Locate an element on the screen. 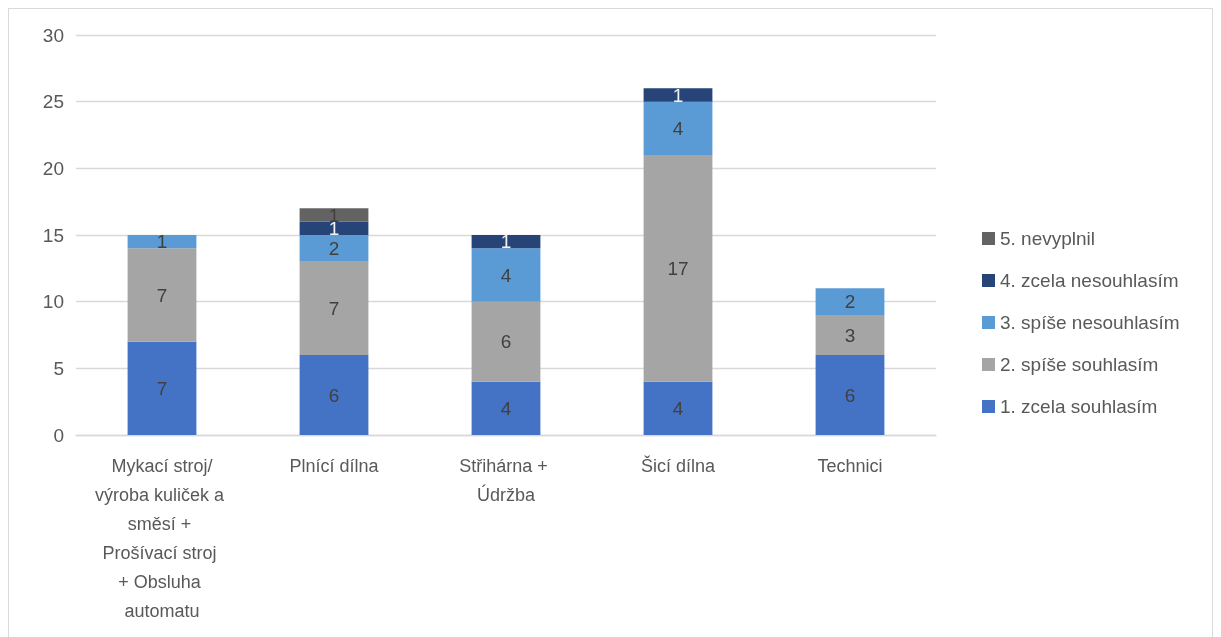 The height and width of the screenshot is (637, 1221). data-label: 17 is located at coordinates (678, 268).